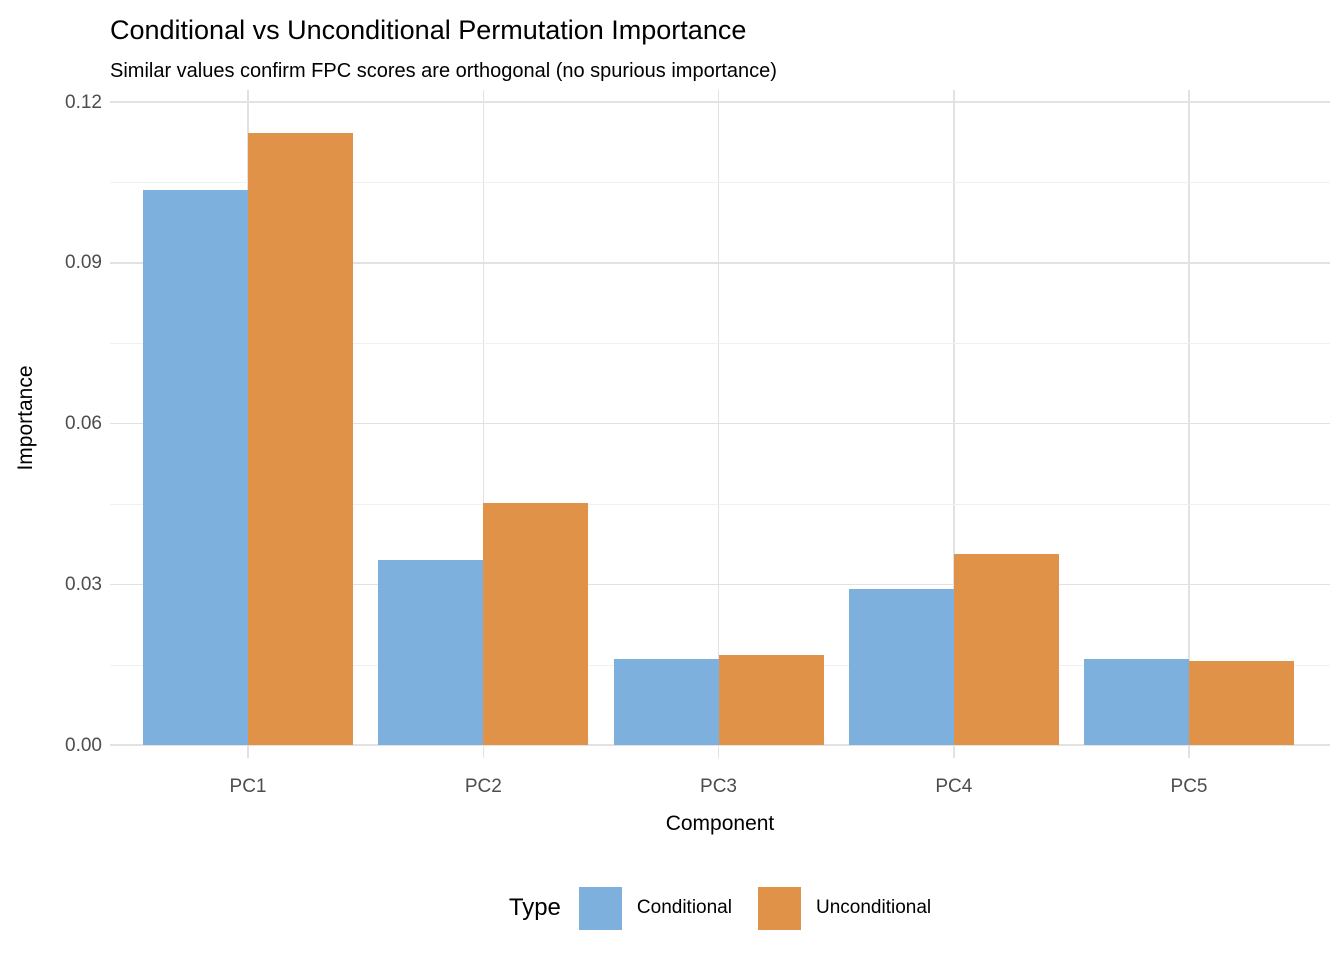 The width and height of the screenshot is (1344, 960). I want to click on legend-swatch-conditional, so click(600, 908).